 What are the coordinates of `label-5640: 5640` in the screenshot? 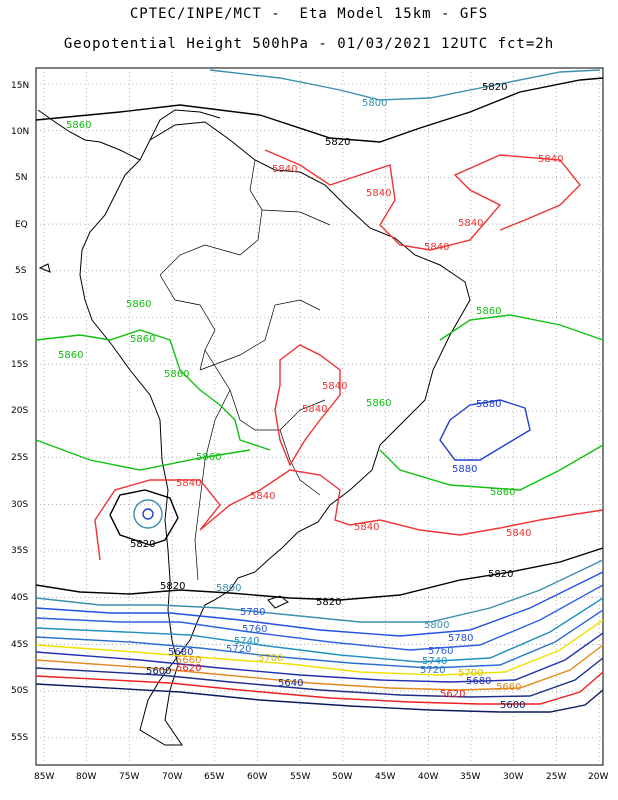 It's located at (290, 683).